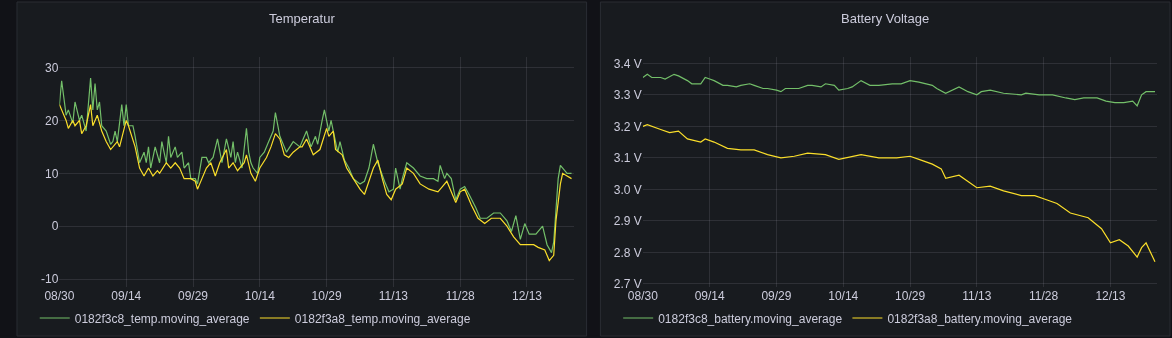  I want to click on chart-title: Battery Voltage, so click(885, 18).